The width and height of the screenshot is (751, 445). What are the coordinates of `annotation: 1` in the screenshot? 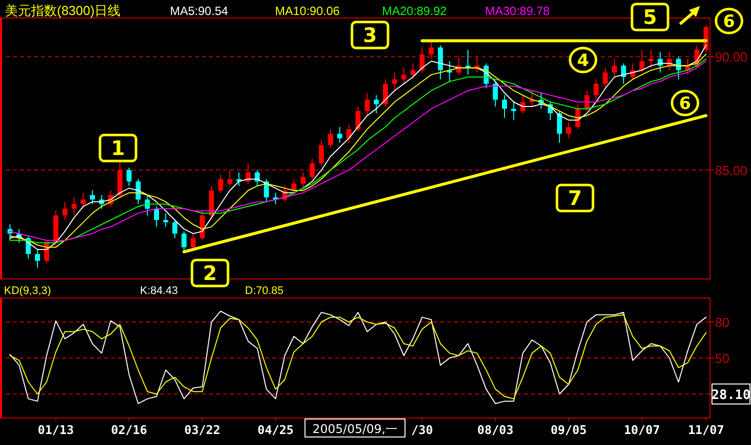 It's located at (118, 148).